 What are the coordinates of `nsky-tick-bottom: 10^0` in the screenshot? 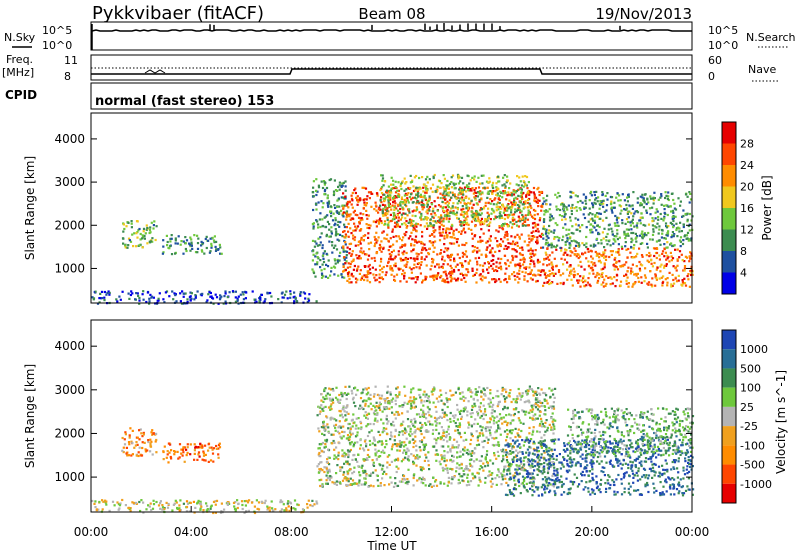 It's located at (57, 45).